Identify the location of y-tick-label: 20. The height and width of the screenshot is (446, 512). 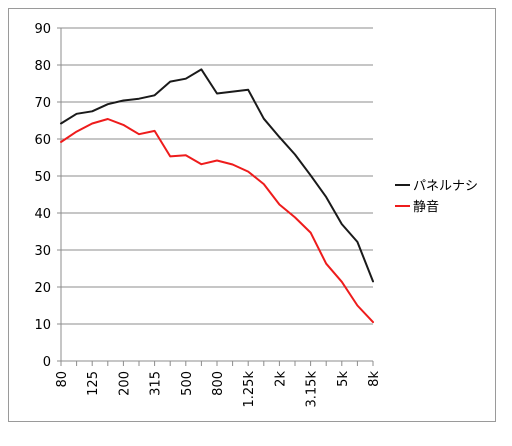
(42, 288).